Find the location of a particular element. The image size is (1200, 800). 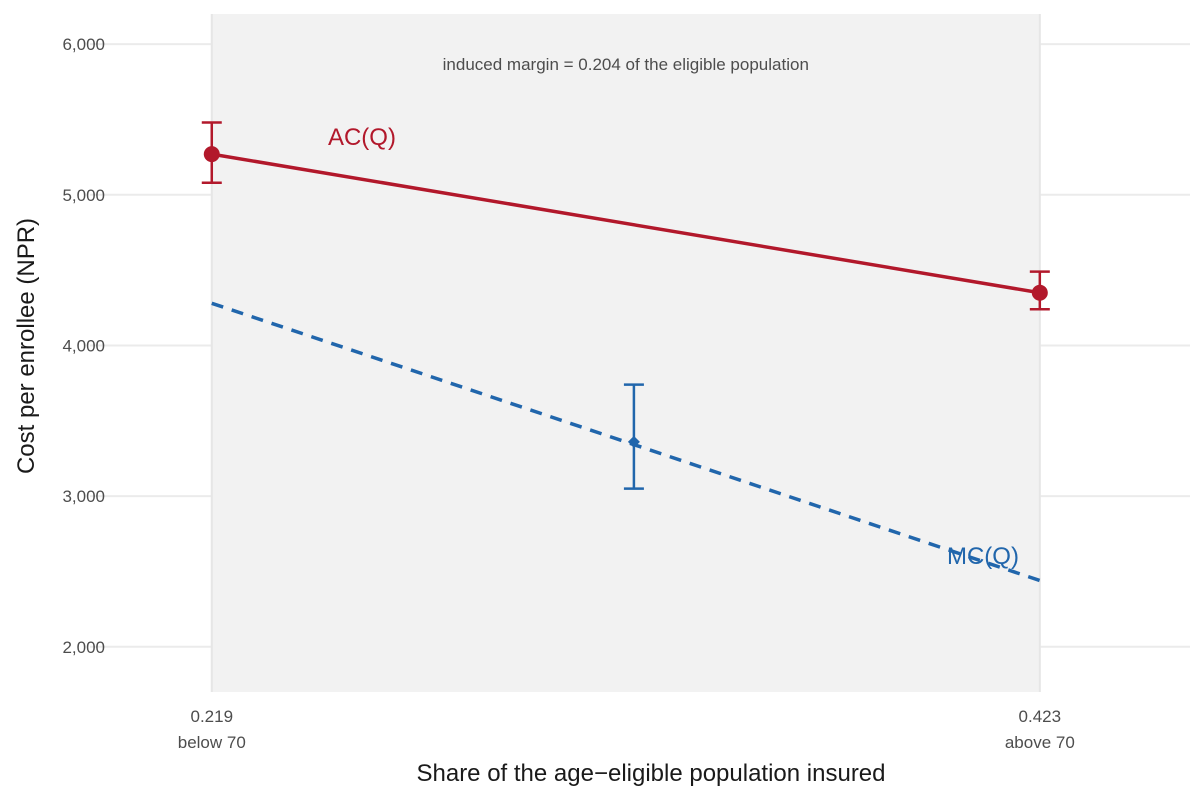

y-tick-labels: 2,000 3,000 4,000 5,000 6,000 is located at coordinates (83, 346).